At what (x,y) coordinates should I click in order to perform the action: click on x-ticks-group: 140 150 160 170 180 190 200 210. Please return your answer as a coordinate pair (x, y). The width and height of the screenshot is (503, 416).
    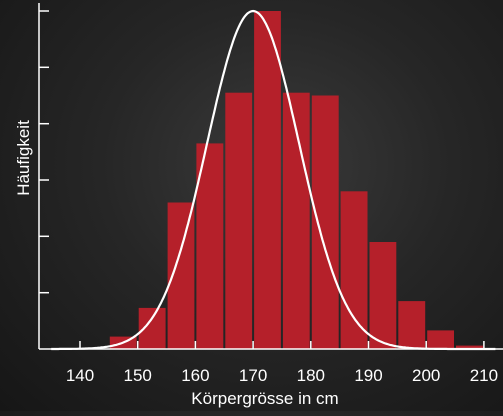
    Looking at the image, I should click on (282, 363).